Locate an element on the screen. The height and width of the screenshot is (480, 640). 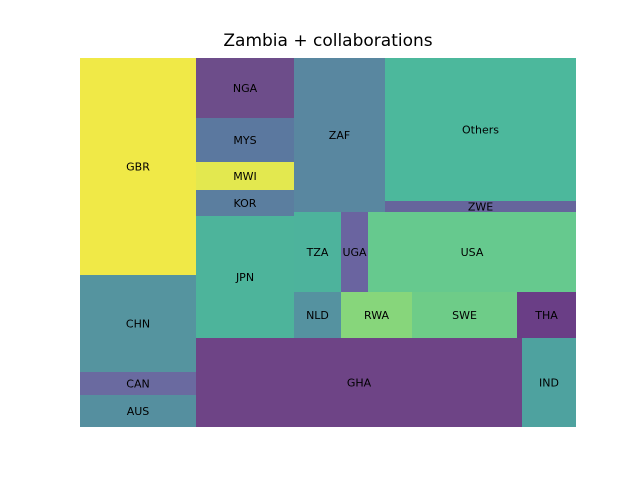
tile-label-can: CAN is located at coordinates (137, 384).